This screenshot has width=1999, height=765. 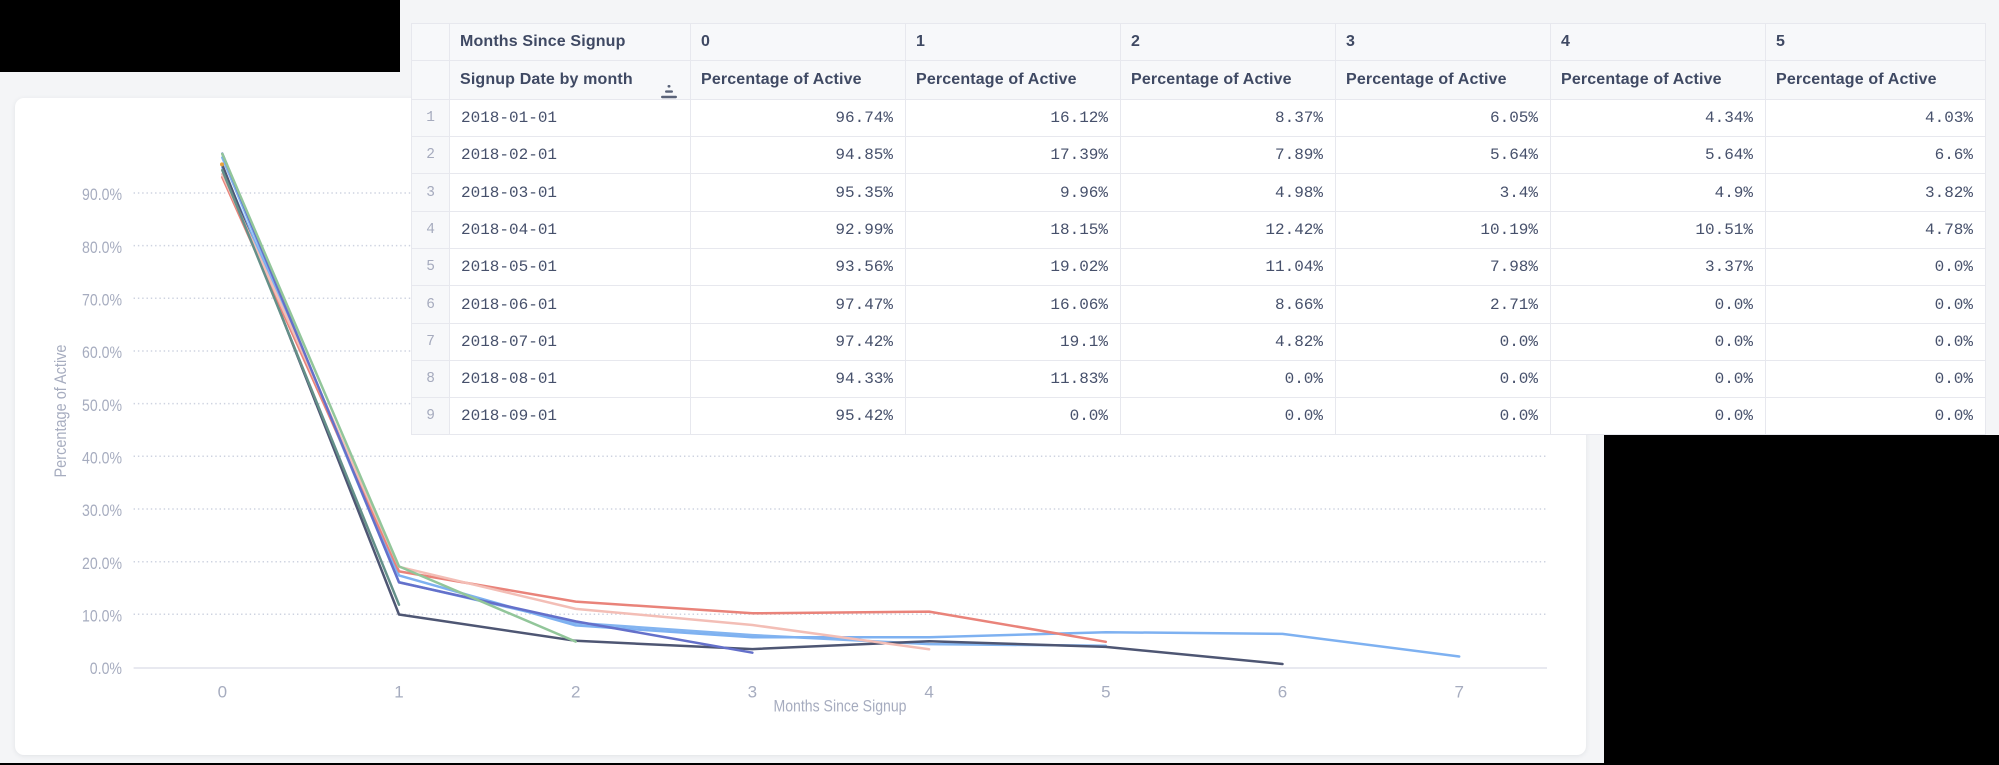 What do you see at coordinates (222, 692) in the screenshot?
I see `svg-text: 0` at bounding box center [222, 692].